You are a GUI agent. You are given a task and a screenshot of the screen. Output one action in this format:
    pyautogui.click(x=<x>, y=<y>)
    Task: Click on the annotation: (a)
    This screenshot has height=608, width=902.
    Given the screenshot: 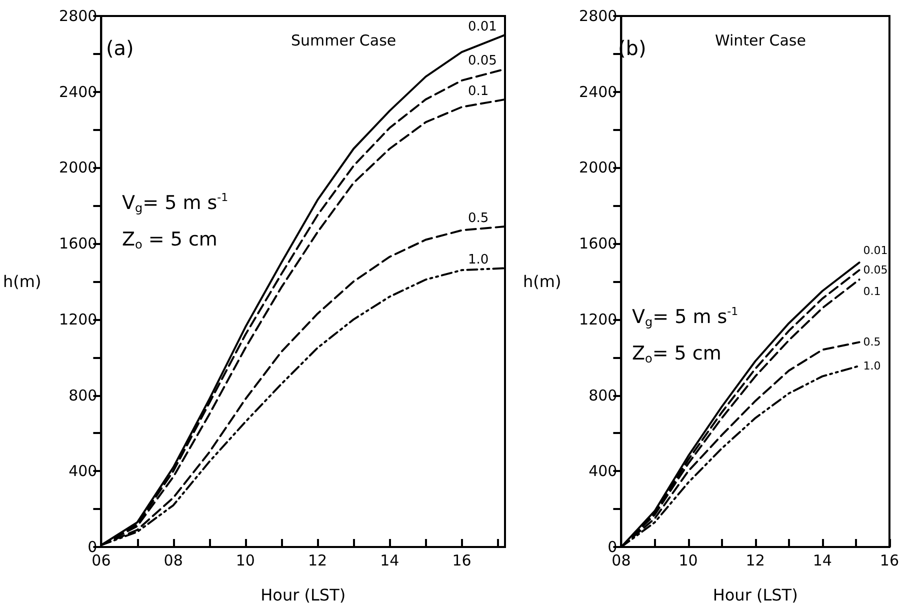 What is the action you would take?
    pyautogui.click(x=120, y=48)
    